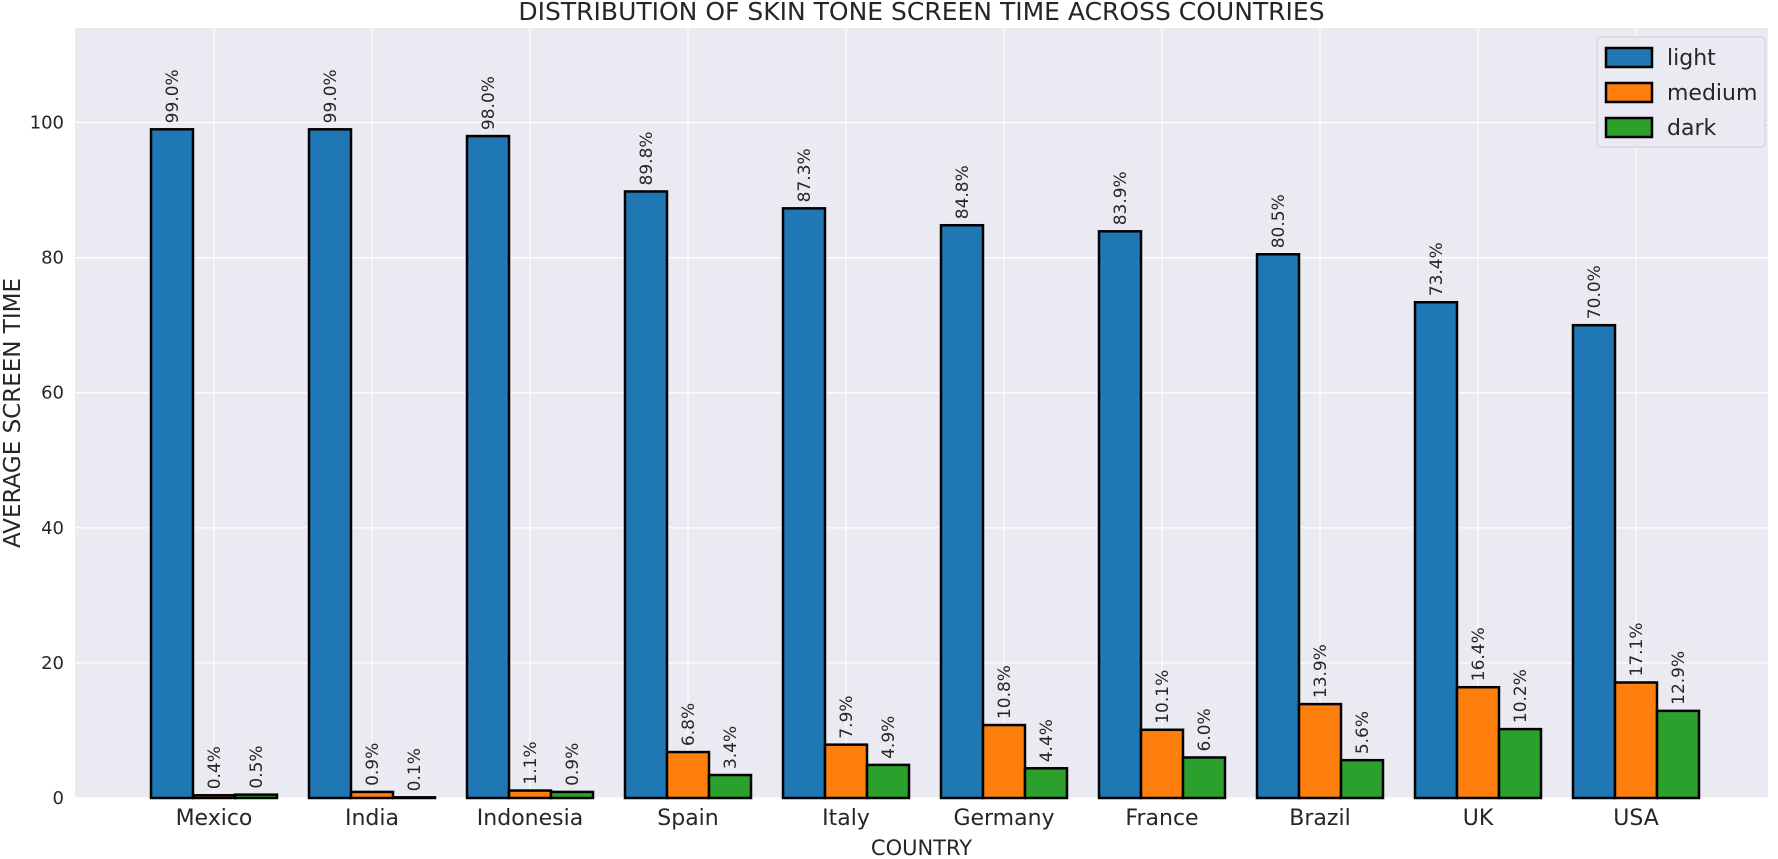 The width and height of the screenshot is (1778, 859). What do you see at coordinates (963, 192) in the screenshot?
I see `bar-value-label: 84.8%` at bounding box center [963, 192].